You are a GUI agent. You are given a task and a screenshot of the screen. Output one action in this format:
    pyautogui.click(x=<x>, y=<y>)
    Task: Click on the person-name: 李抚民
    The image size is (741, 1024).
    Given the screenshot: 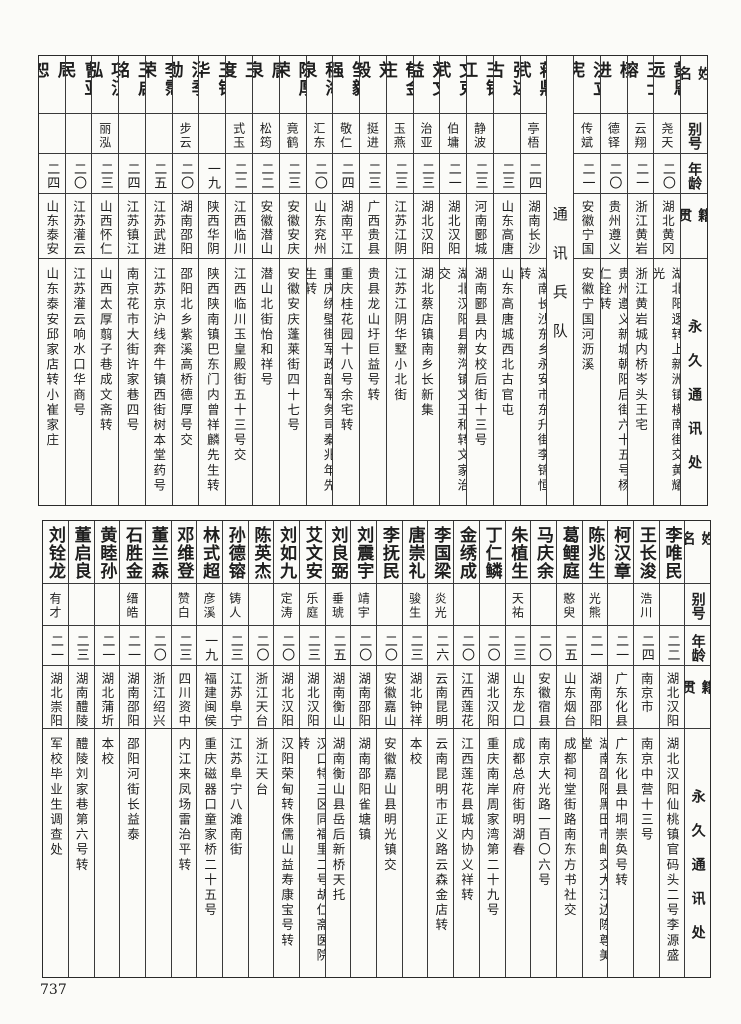 What is the action you would take?
    pyautogui.click(x=388, y=553)
    